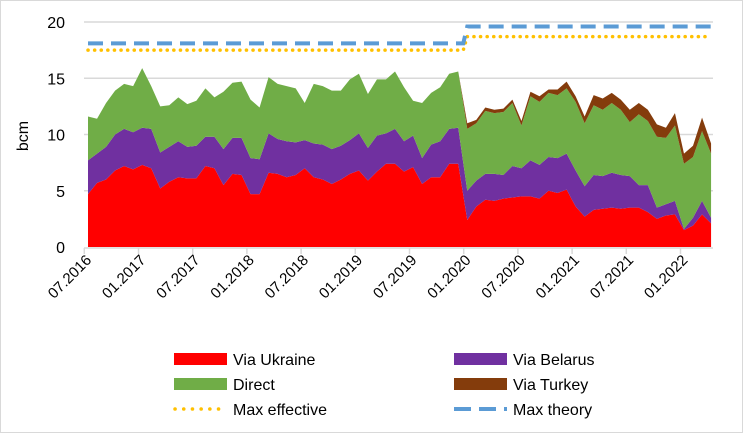  Describe the element at coordinates (60, 248) in the screenshot. I see `y-tick-label: 0` at that location.